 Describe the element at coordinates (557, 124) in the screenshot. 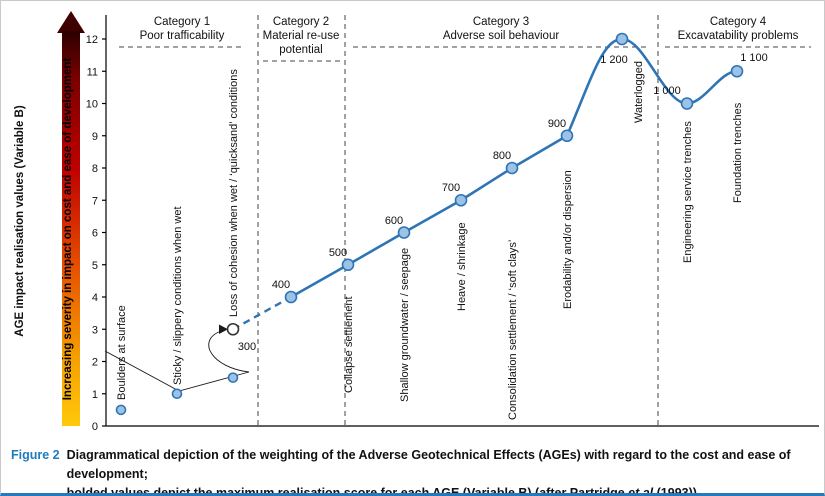

I see `value-label: 900` at that location.